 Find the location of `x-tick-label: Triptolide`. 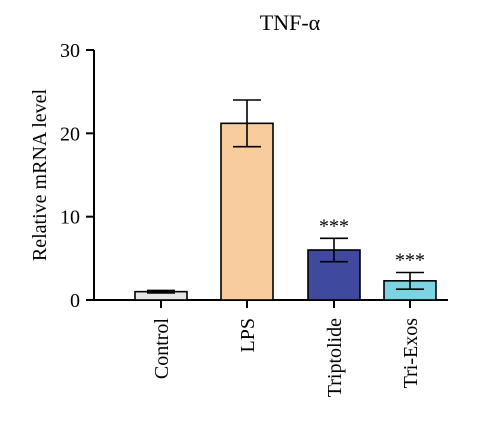

x-tick-label: Triptolide is located at coordinates (335, 357).